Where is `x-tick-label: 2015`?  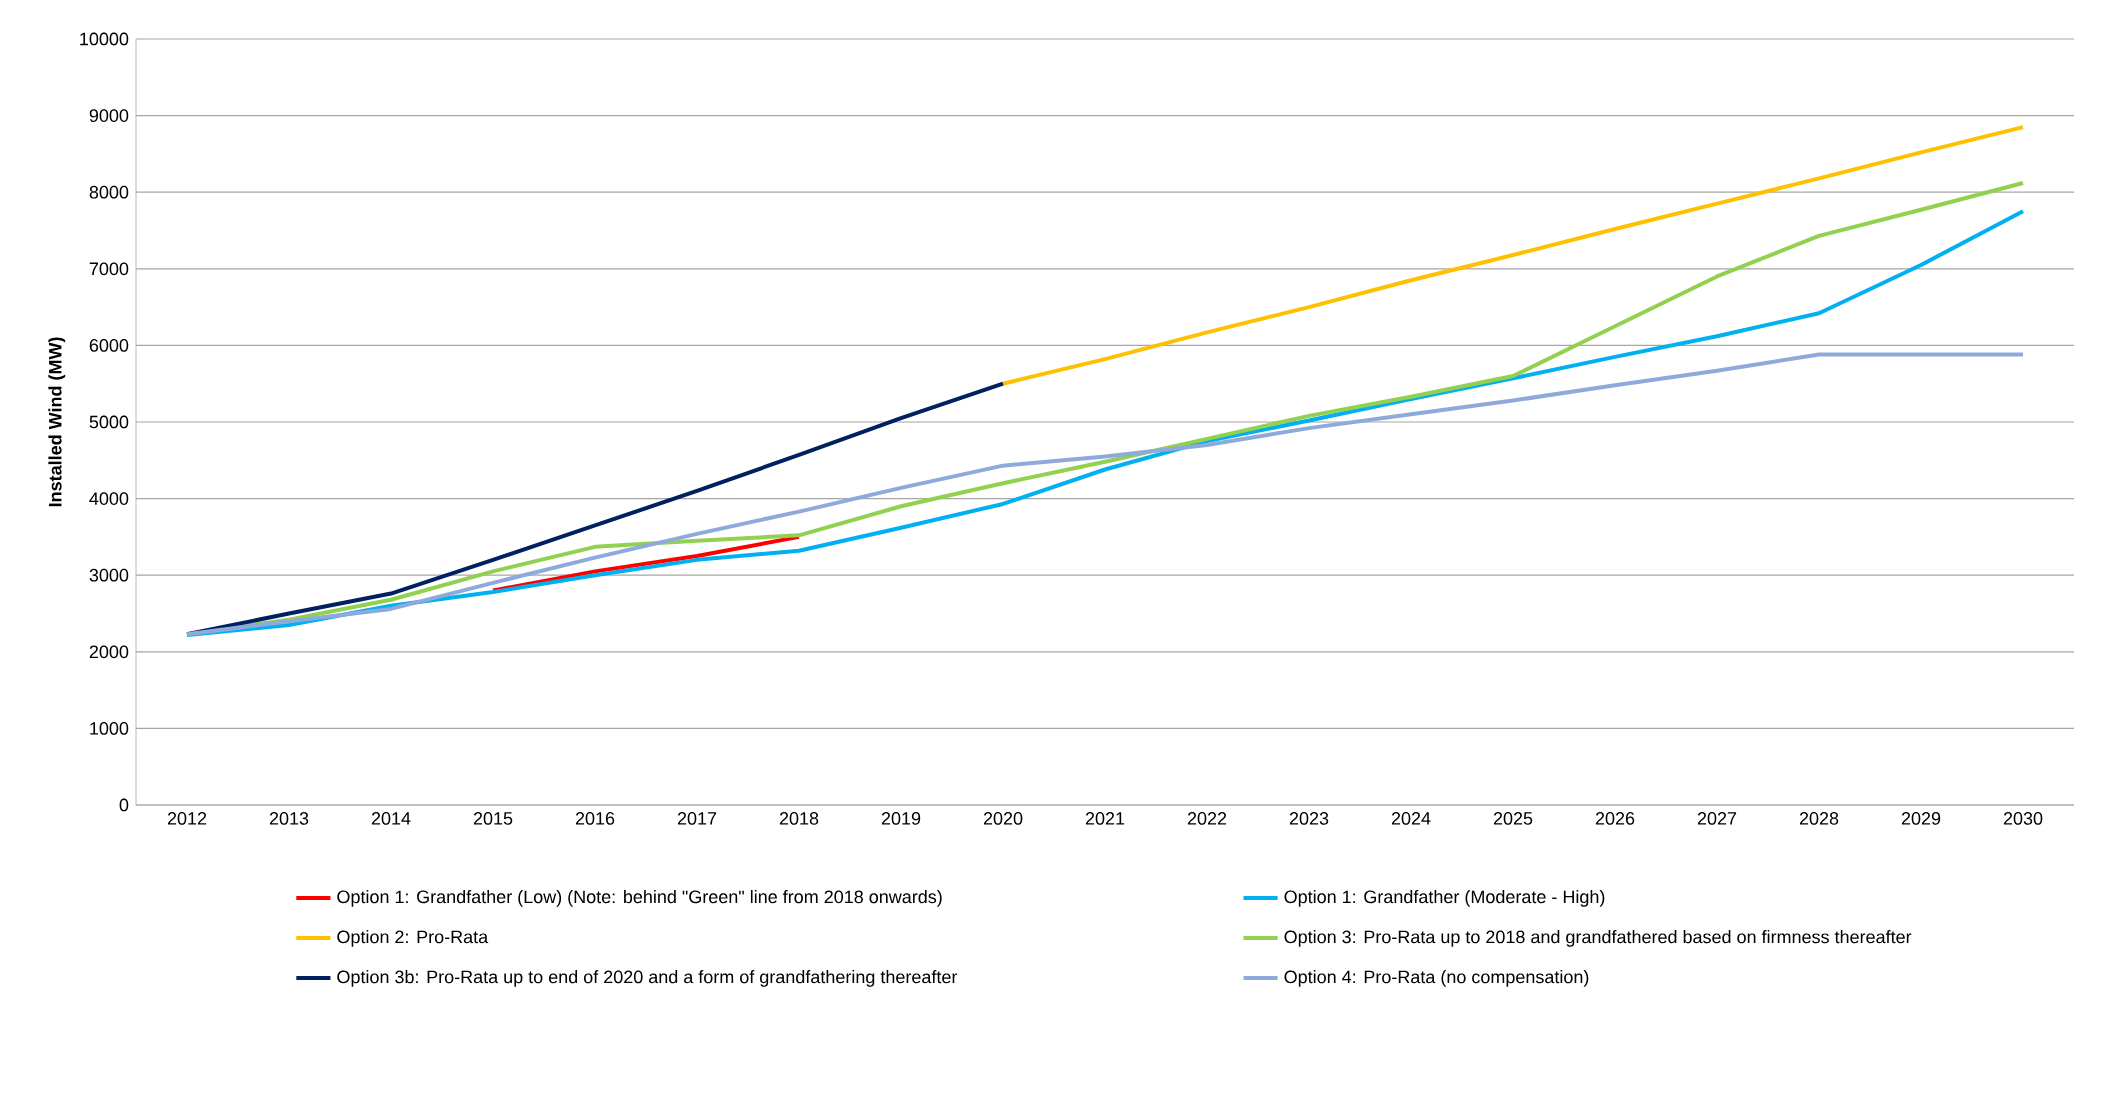 x-tick-label: 2015 is located at coordinates (493, 818).